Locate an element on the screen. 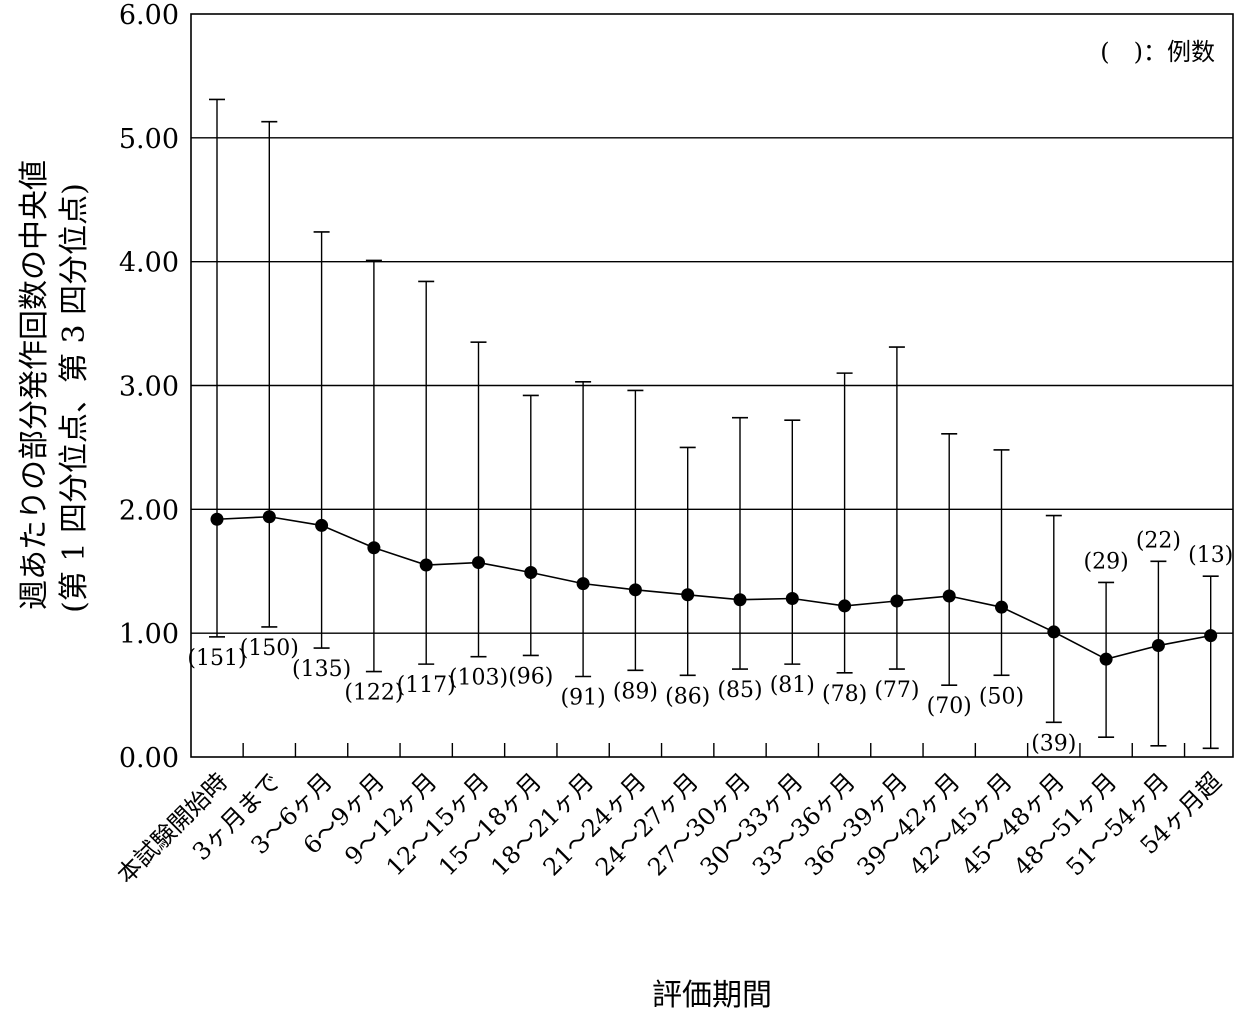 This screenshot has width=1239, height=1021. count-label: (22) is located at coordinates (1158, 540).